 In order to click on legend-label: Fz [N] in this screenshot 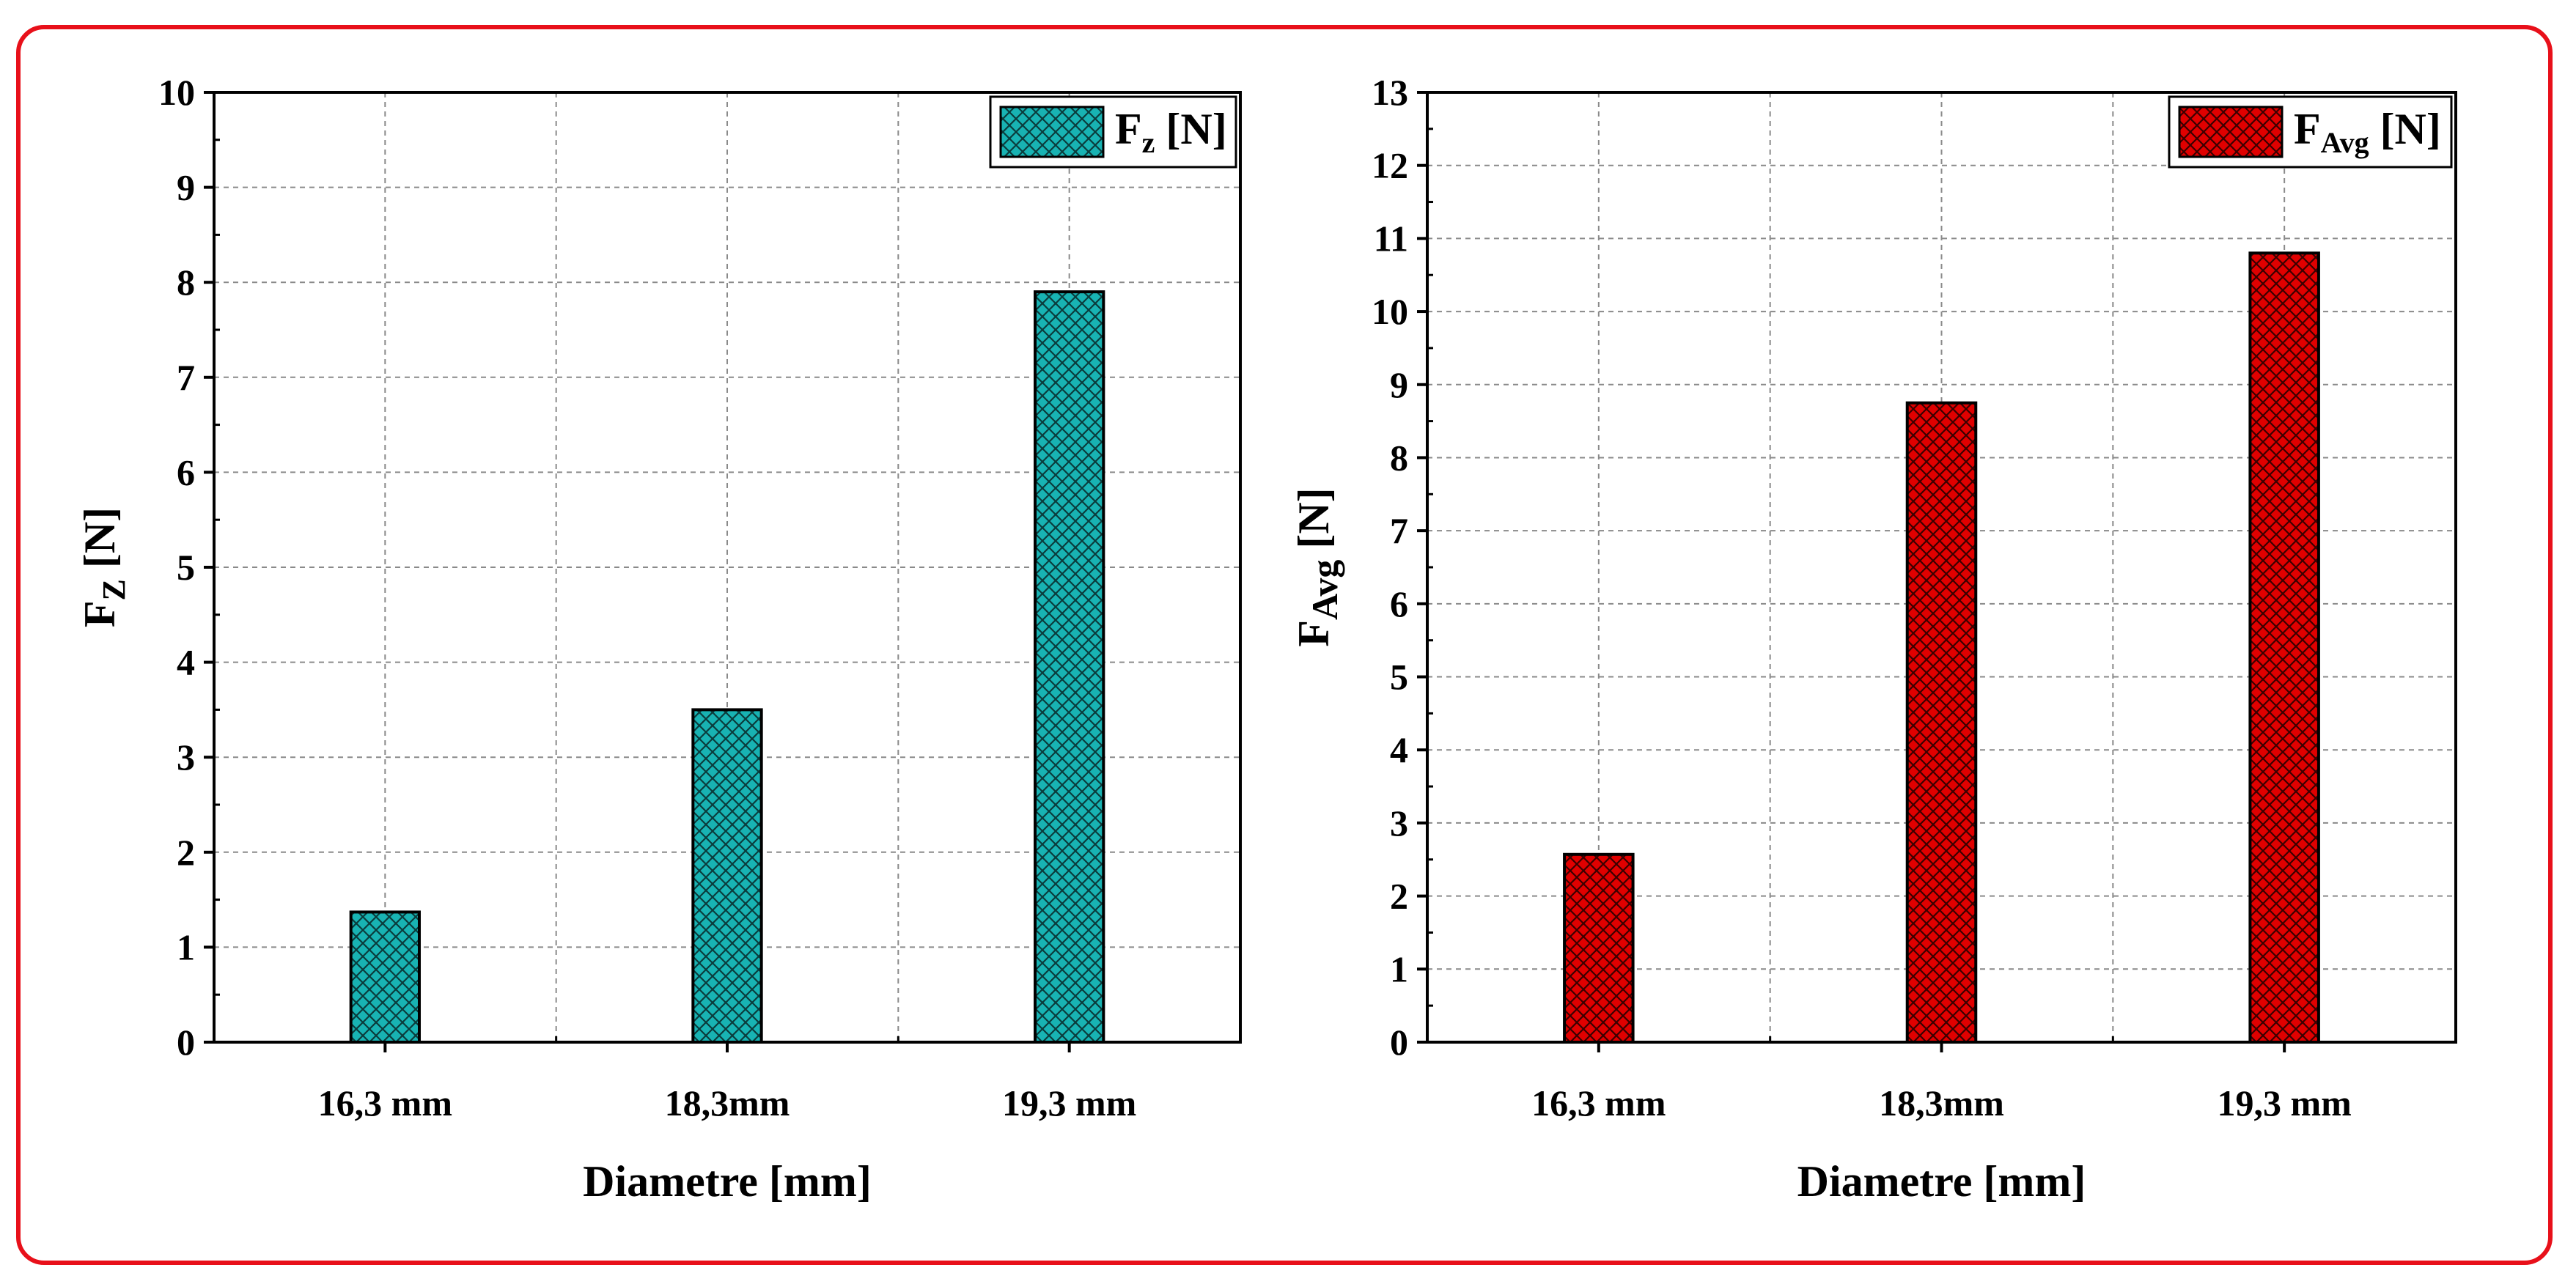, I will do `click(1171, 132)`.